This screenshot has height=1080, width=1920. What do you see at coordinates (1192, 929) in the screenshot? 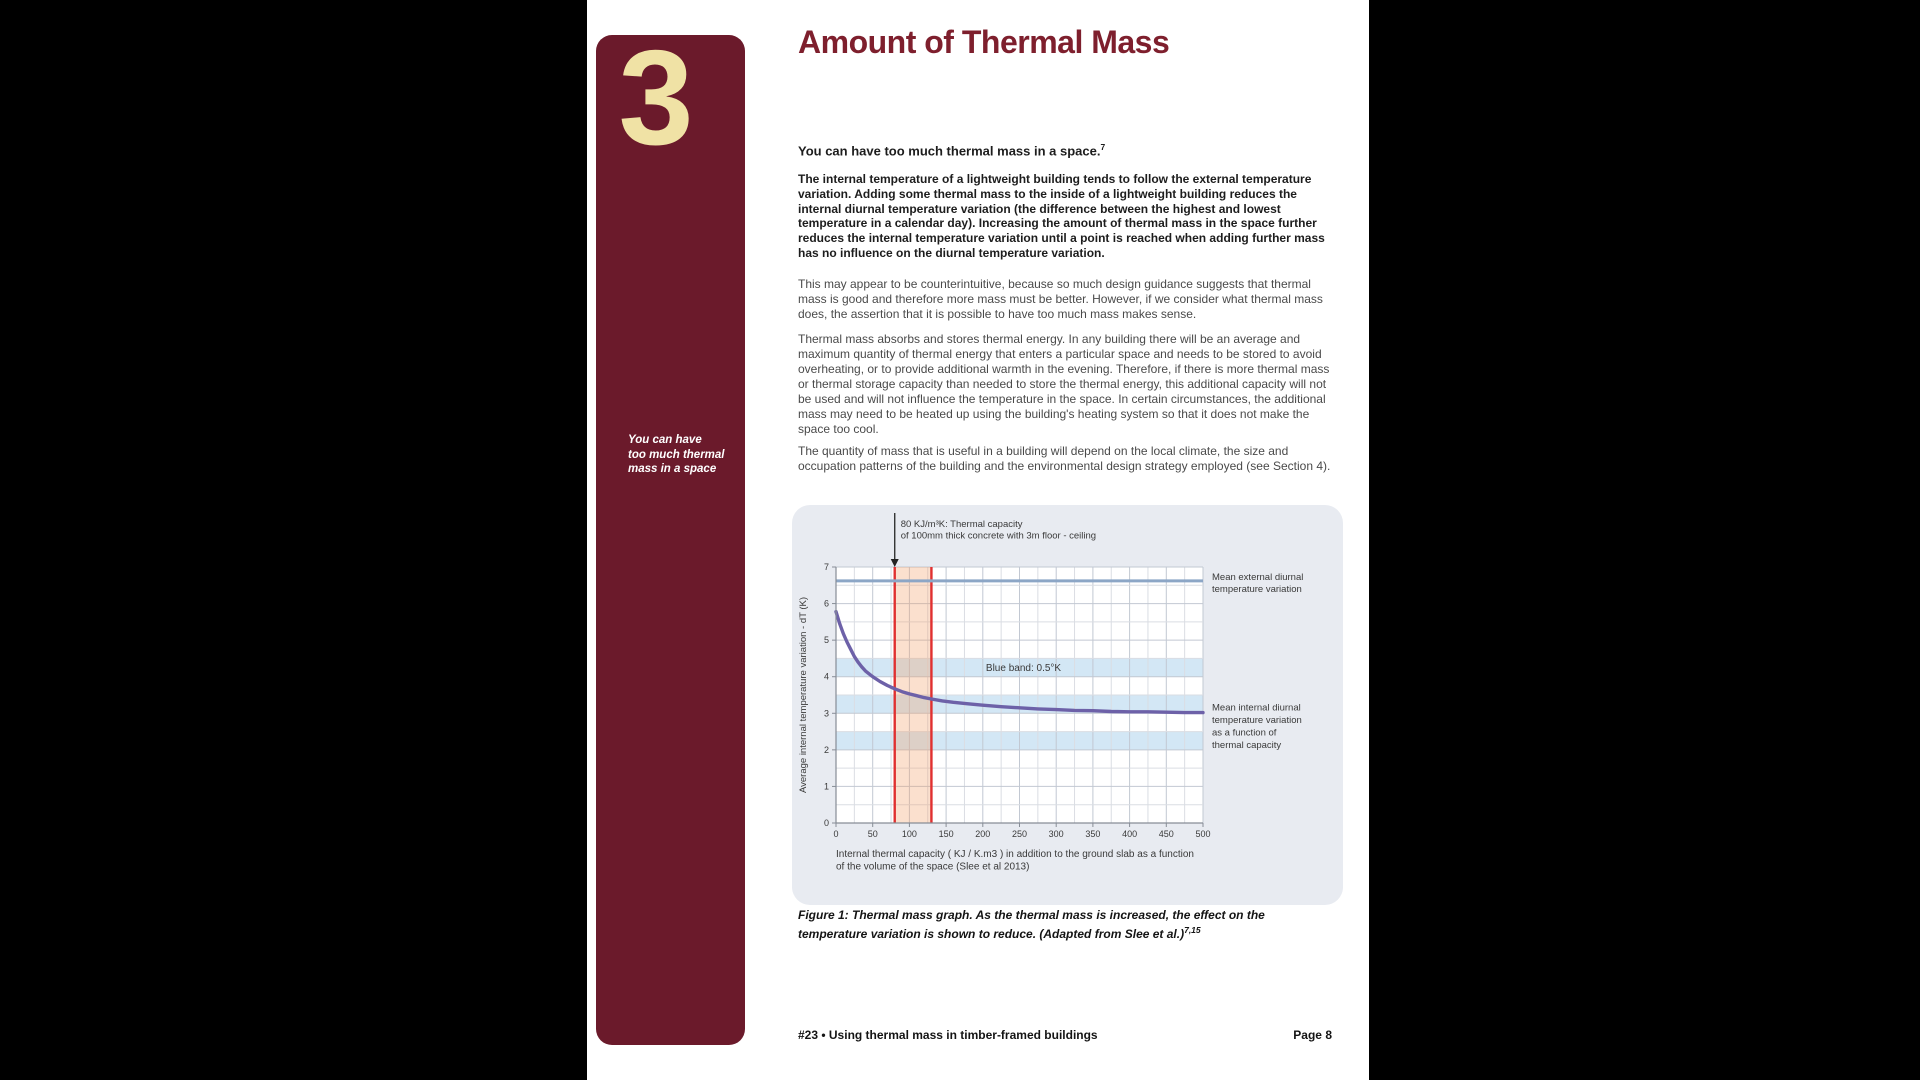
I see `footnote-ref: 7,15` at bounding box center [1192, 929].